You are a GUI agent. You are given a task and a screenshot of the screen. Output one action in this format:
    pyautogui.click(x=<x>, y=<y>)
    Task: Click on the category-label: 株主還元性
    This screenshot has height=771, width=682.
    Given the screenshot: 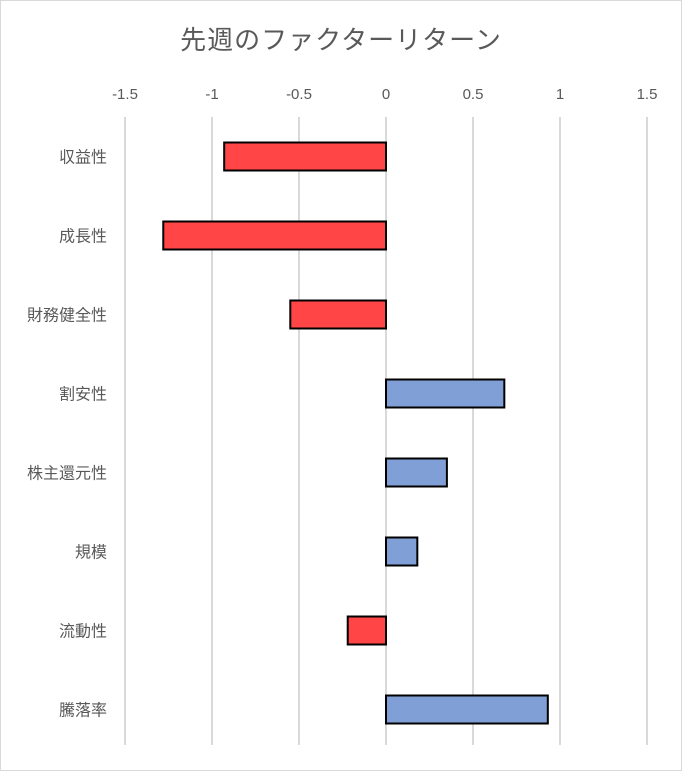 What is the action you would take?
    pyautogui.click(x=67, y=473)
    